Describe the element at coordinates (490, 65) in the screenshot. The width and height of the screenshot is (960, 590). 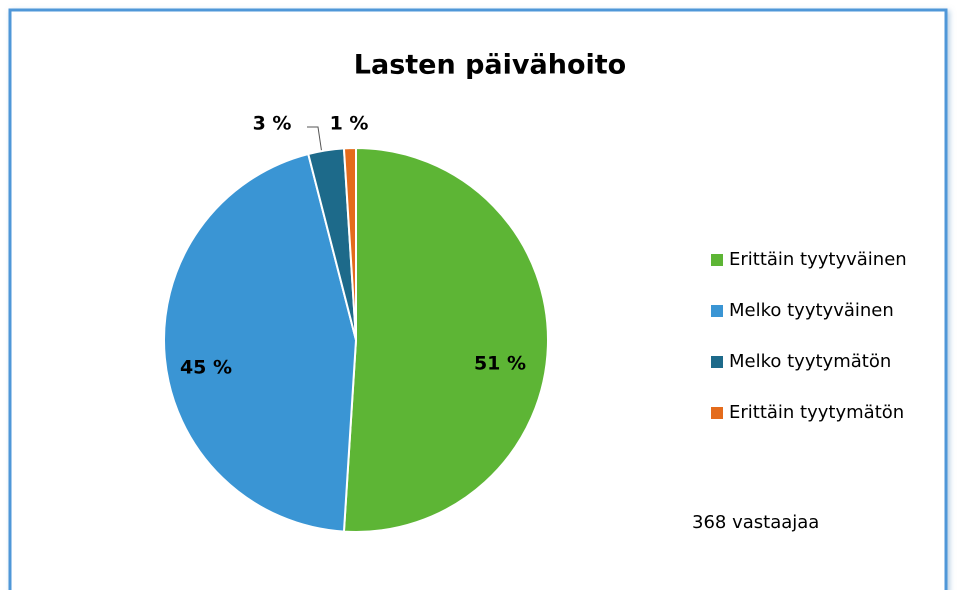
I see `chart-title: Lasten päivähoito` at that location.